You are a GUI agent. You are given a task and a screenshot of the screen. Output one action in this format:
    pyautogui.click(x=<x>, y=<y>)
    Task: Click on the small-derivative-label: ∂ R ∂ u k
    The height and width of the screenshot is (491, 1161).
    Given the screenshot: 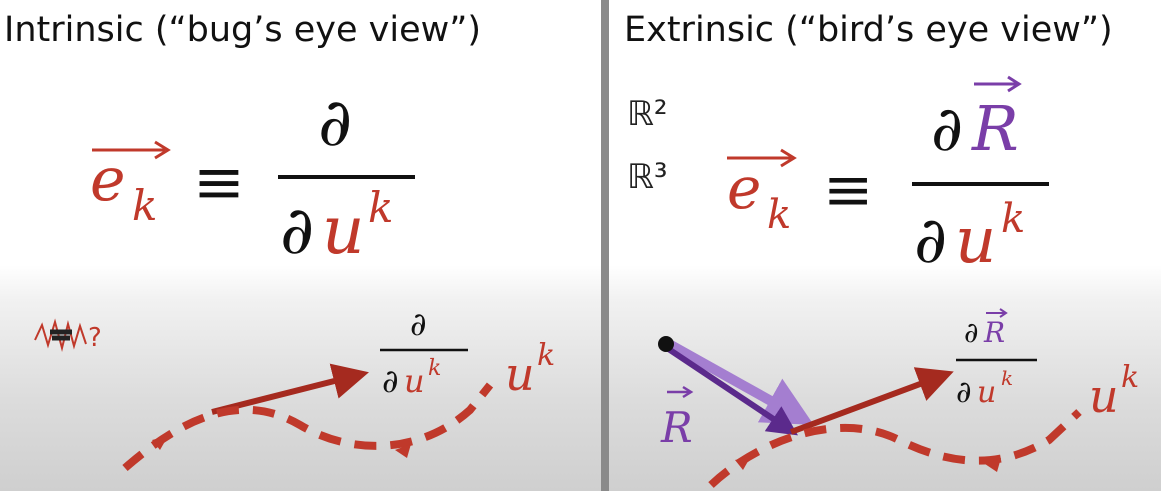 What is the action you would take?
    pyautogui.click(x=996, y=359)
    